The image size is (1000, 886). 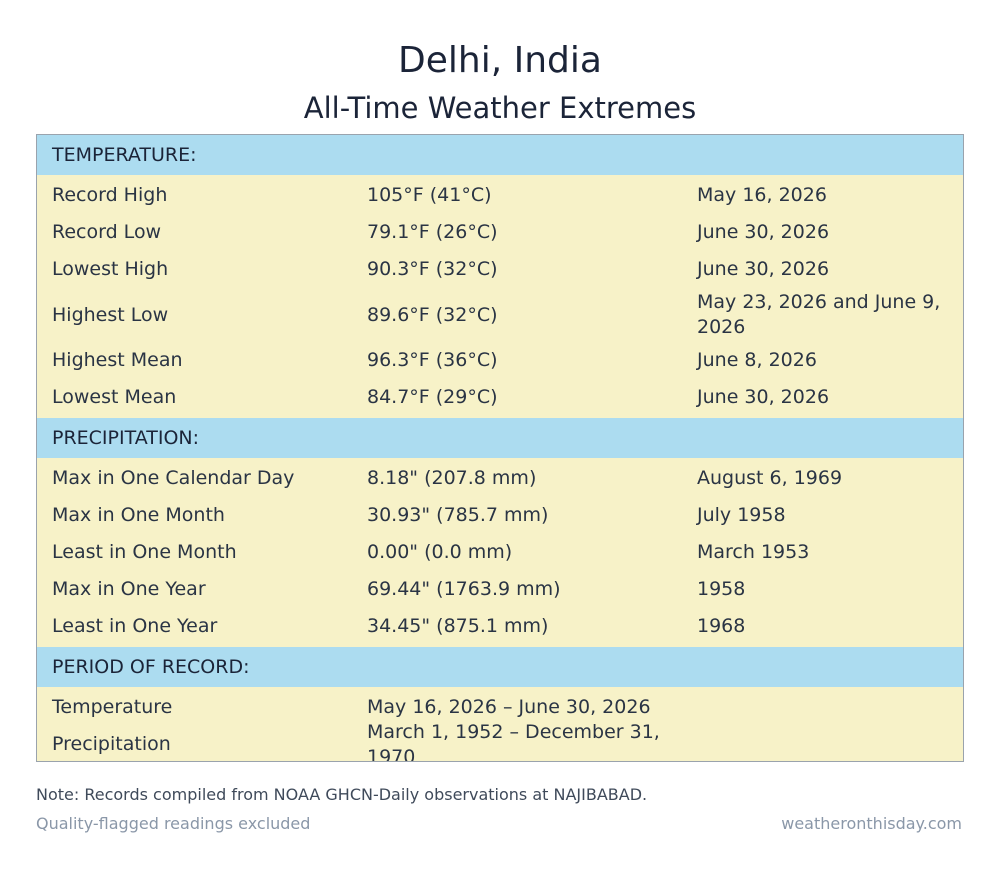 What do you see at coordinates (114, 397) in the screenshot?
I see `row-label: Lowest Mean` at bounding box center [114, 397].